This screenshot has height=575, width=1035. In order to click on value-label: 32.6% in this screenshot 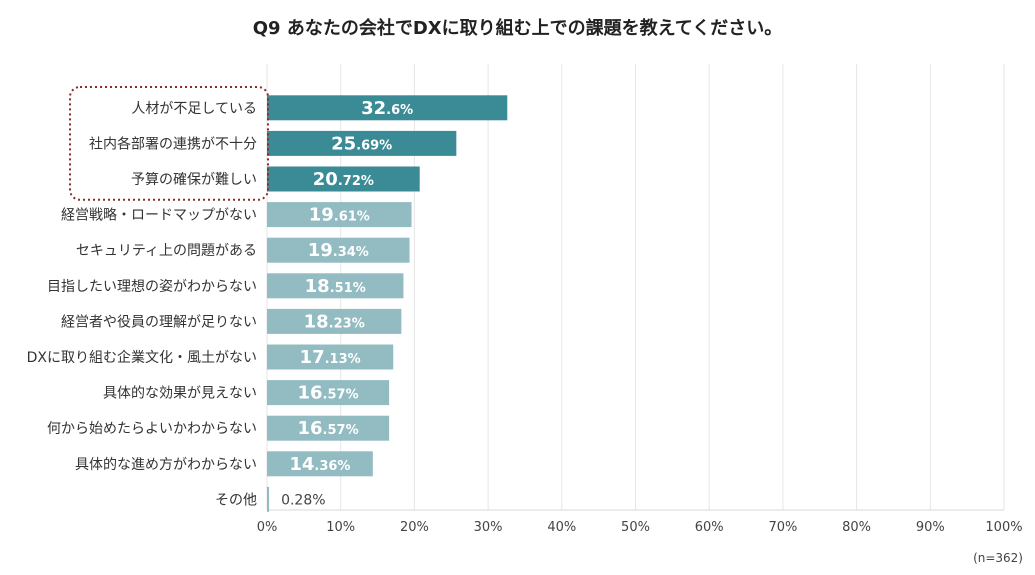, I will do `click(387, 108)`.